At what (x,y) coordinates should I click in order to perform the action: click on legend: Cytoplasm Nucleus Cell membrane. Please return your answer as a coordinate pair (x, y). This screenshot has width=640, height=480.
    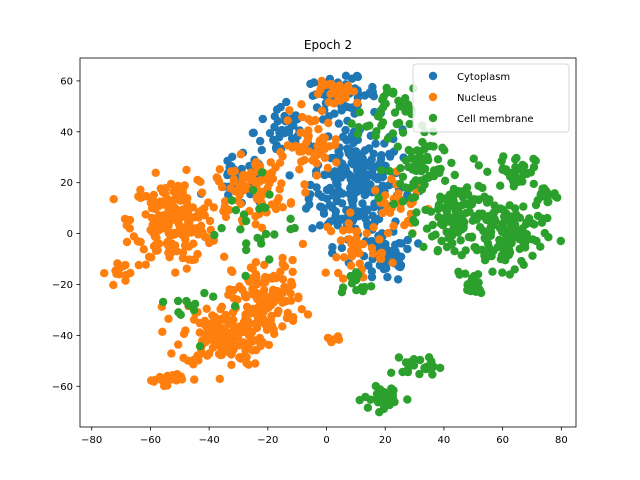
    Looking at the image, I should click on (491, 98).